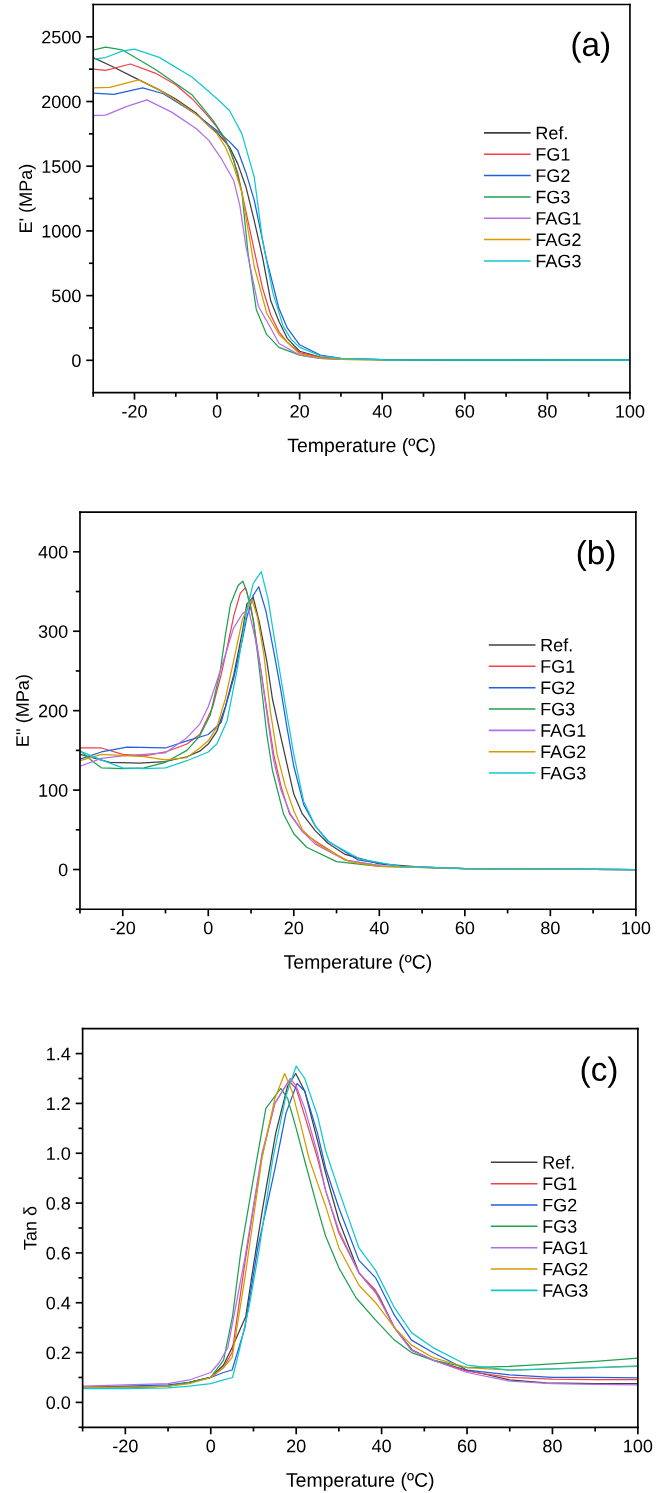 This screenshot has height=1493, width=661. What do you see at coordinates (59, 1153) in the screenshot?
I see `y-tick-label: 1.0` at bounding box center [59, 1153].